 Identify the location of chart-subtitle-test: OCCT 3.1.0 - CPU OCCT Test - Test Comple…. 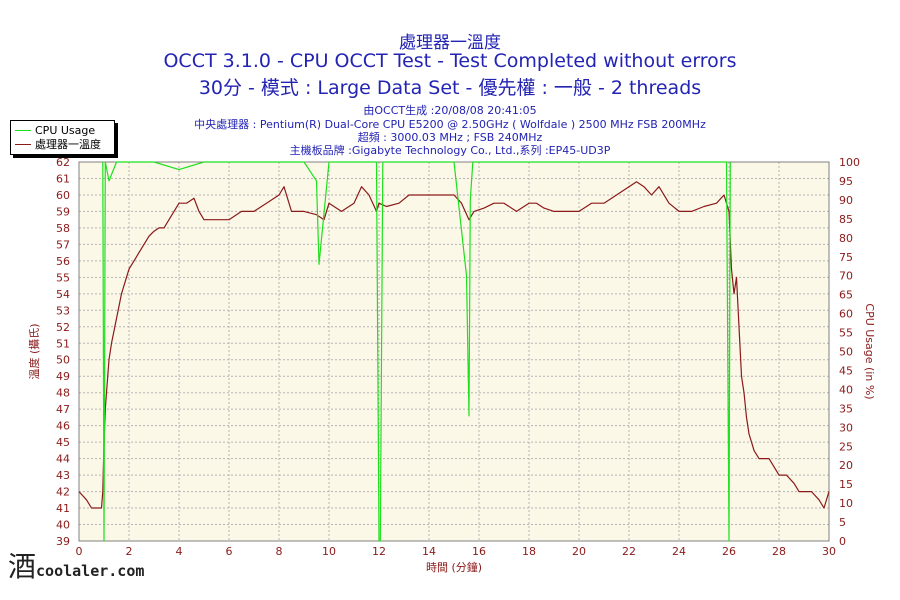
(450, 61).